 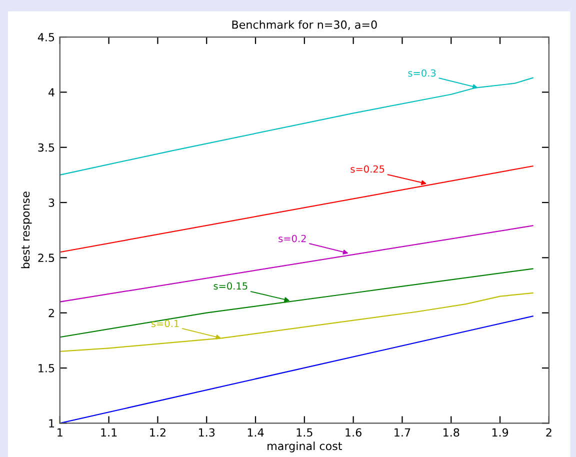 What do you see at coordinates (60, 432) in the screenshot?
I see `x-tick-label: 1` at bounding box center [60, 432].